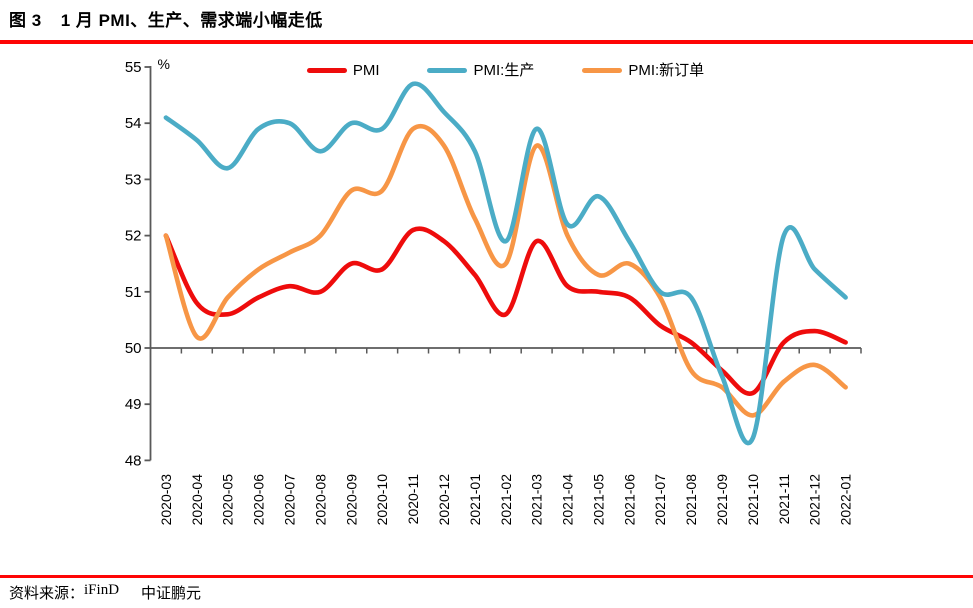  Describe the element at coordinates (722, 500) in the screenshot. I see `x-axis-label: 2021-09` at that location.